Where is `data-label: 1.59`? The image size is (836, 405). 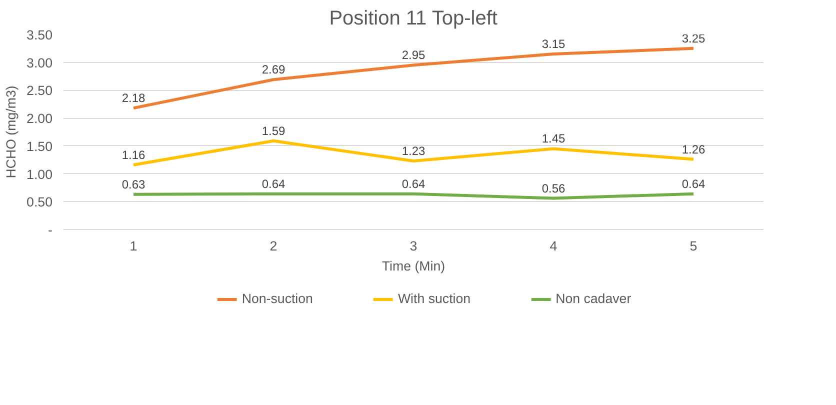 data-label: 1.59 is located at coordinates (274, 131).